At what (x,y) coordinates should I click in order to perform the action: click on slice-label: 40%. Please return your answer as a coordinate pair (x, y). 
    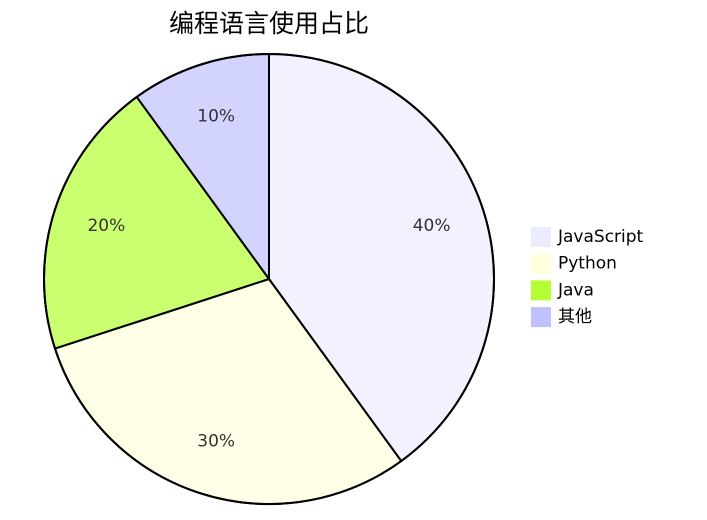
    Looking at the image, I should click on (432, 226).